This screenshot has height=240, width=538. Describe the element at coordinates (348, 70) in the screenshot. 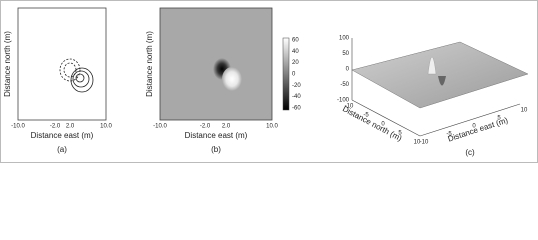

I see `z-tick: 0` at that location.